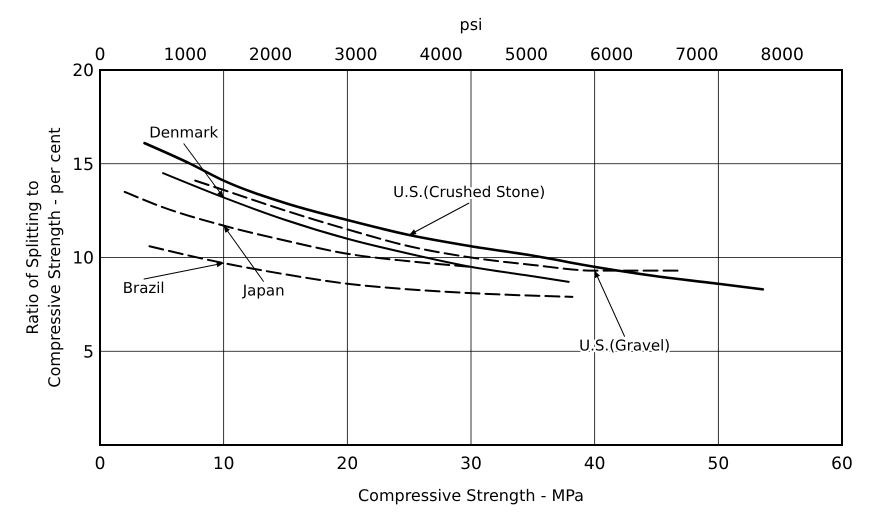 The height and width of the screenshot is (517, 872). What do you see at coordinates (471, 24) in the screenshot?
I see `x2-axis-title: psi` at bounding box center [471, 24].